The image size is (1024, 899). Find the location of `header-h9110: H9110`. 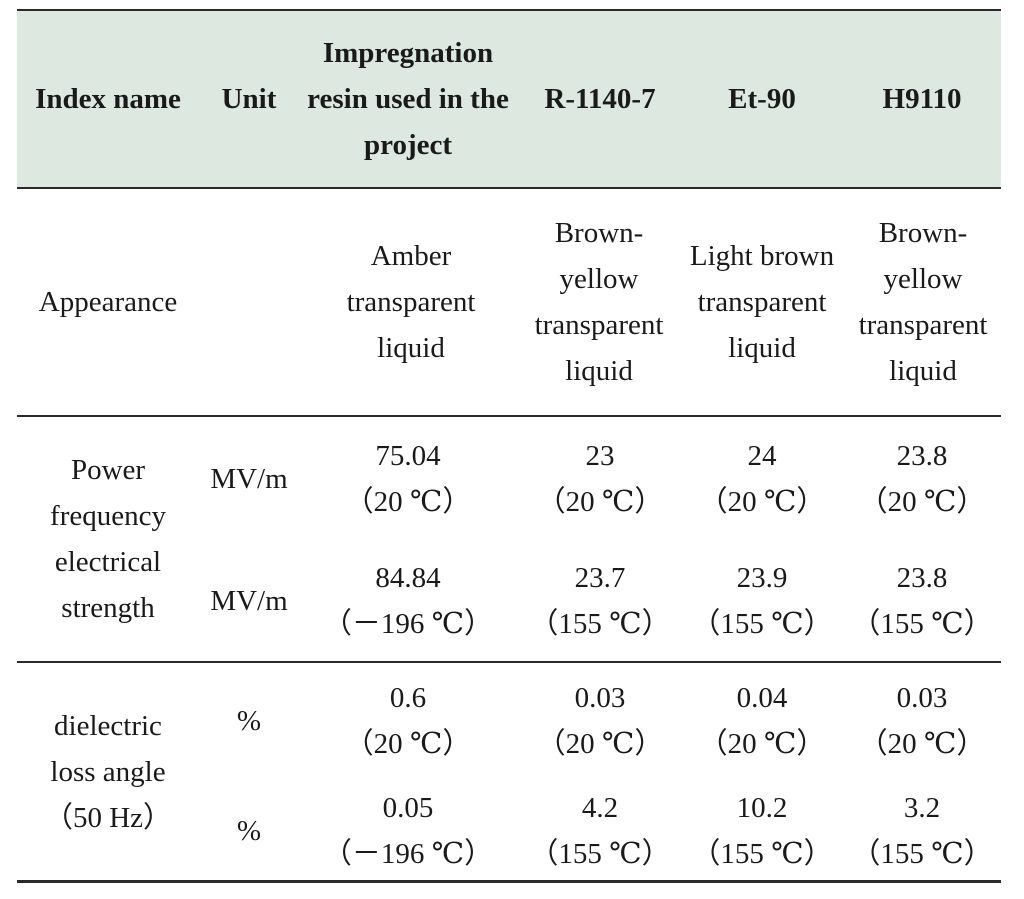

header-h9110: H9110 is located at coordinates (922, 99).